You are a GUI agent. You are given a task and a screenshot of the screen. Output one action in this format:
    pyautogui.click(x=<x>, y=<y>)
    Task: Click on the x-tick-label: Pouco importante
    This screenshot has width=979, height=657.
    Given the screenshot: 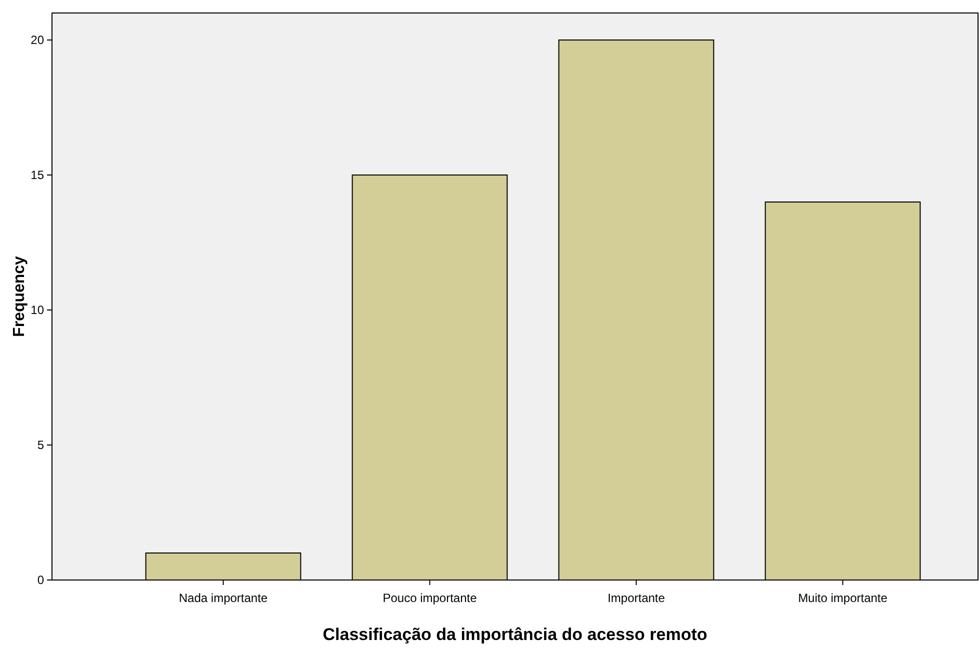 What is the action you would take?
    pyautogui.click(x=430, y=598)
    